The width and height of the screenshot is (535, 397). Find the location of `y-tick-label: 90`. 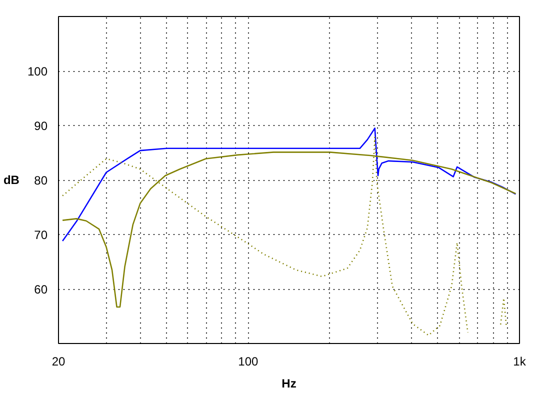

y-tick-label: 90 is located at coordinates (41, 126).